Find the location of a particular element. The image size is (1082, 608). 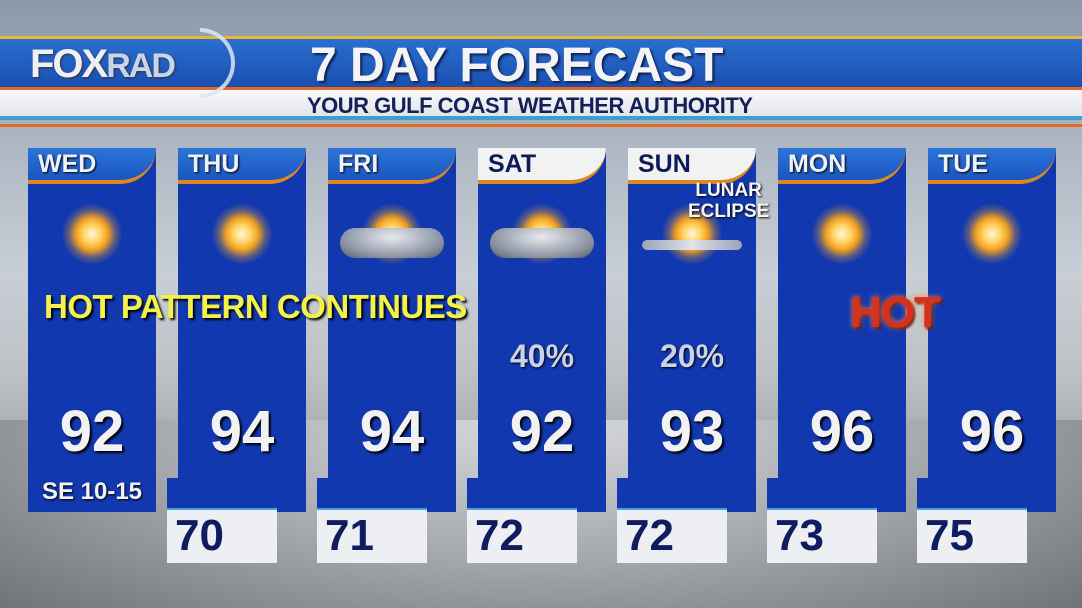

logo-rad: RAD is located at coordinates (141, 66).